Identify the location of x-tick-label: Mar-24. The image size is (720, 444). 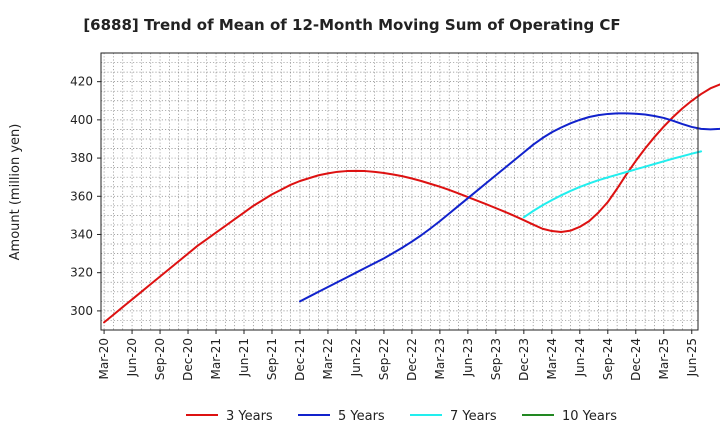
(552, 358).